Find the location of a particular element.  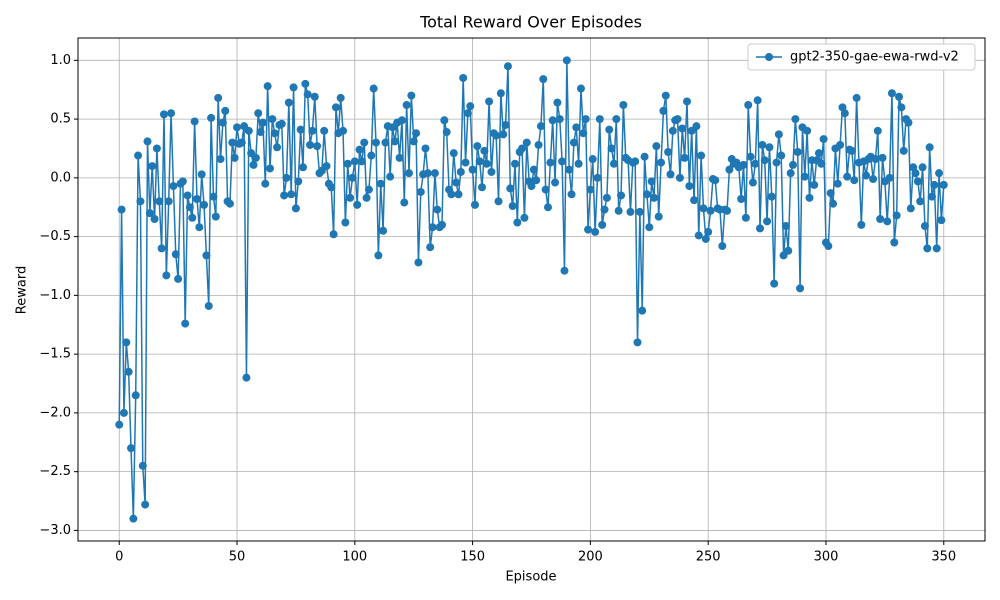

x-tick-label: 200 is located at coordinates (590, 557).